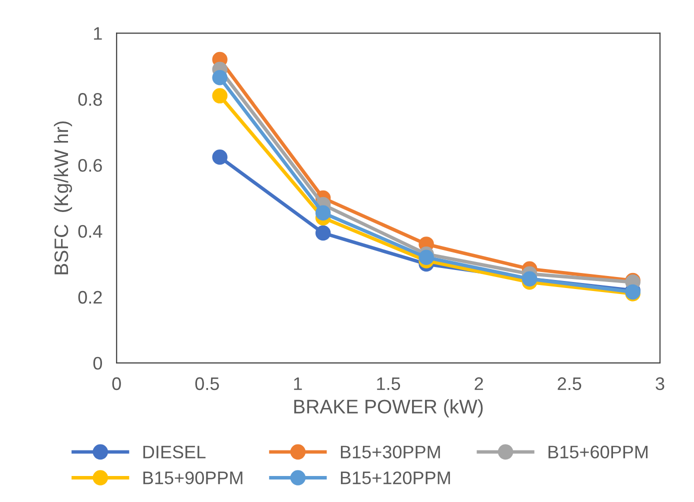  I want to click on y-tick-label: 0.8, so click(90, 99).